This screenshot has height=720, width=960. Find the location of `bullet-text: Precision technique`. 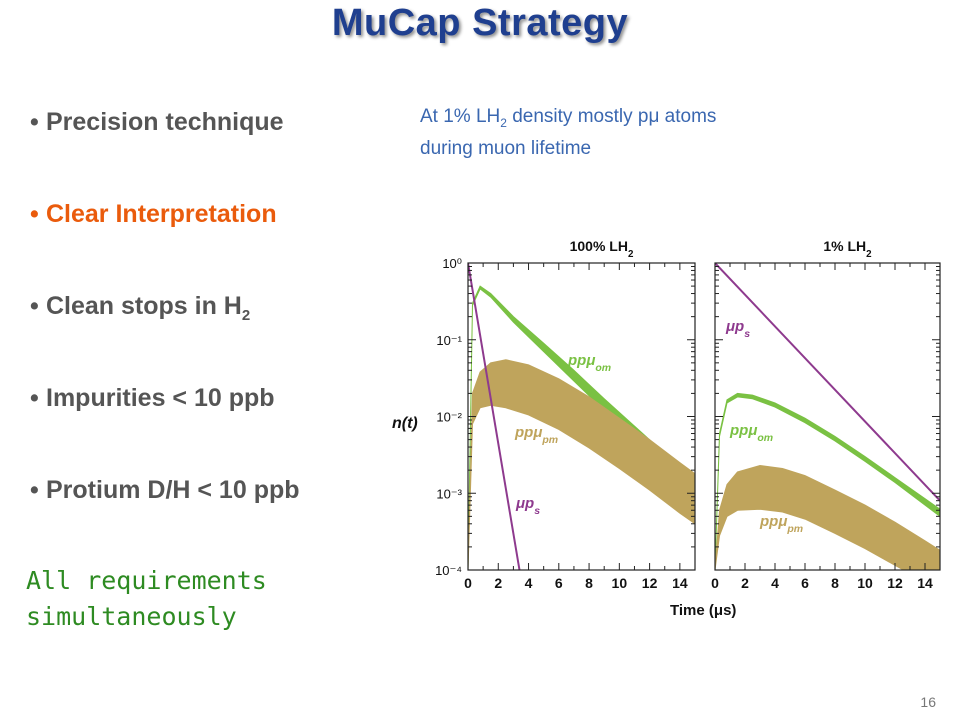

bullet-text: Precision technique is located at coordinates (165, 122).